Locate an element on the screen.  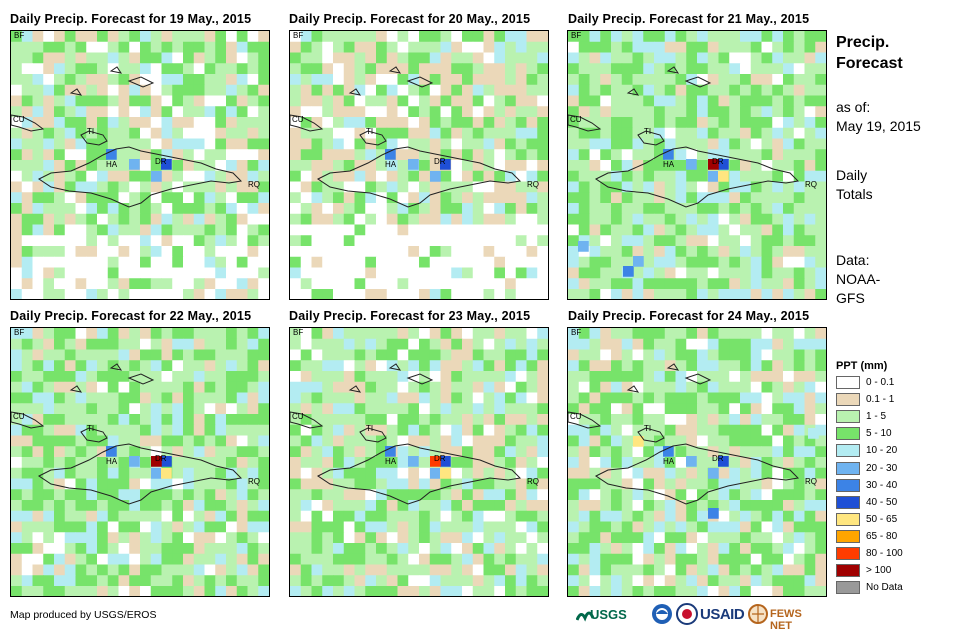
legend-label: 30 - 40 is located at coordinates (882, 485).